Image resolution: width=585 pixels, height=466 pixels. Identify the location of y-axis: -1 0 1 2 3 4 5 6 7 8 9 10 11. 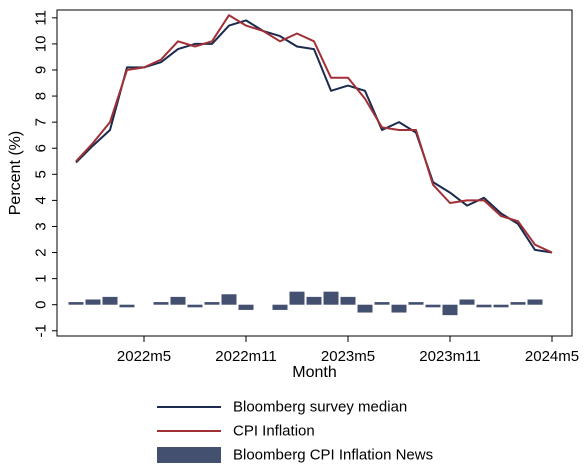
(45, 173).